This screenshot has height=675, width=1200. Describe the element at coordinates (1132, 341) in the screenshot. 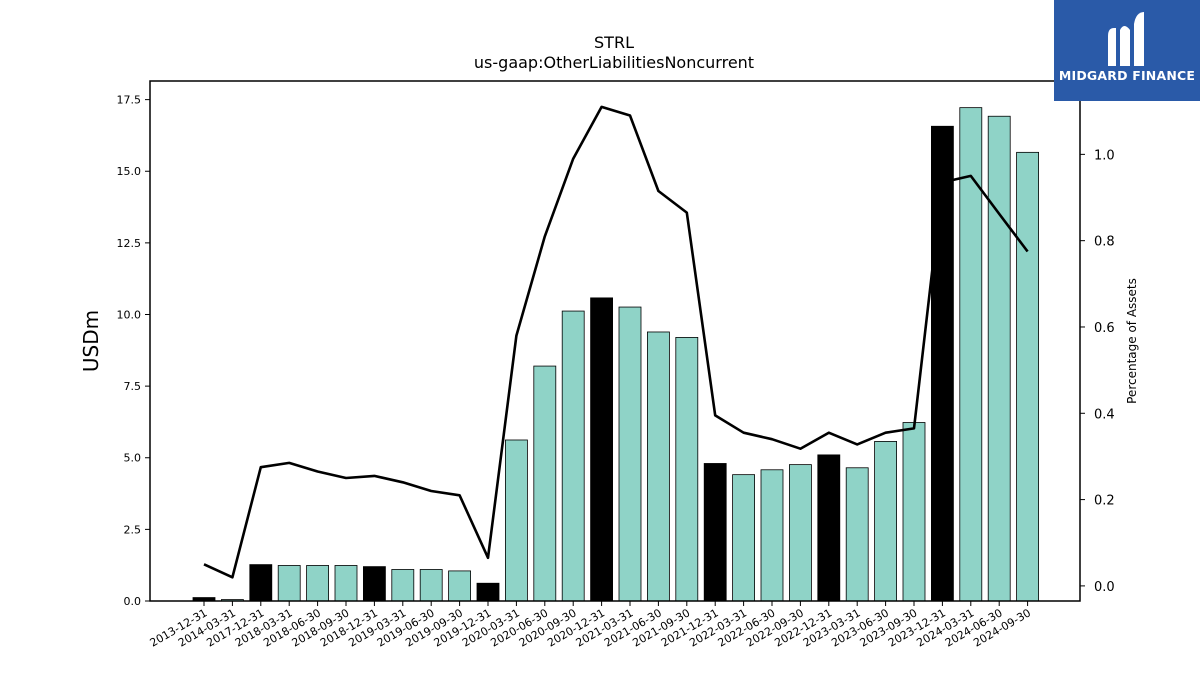

I see `y-axis-label-right: Percentage of Assets` at that location.